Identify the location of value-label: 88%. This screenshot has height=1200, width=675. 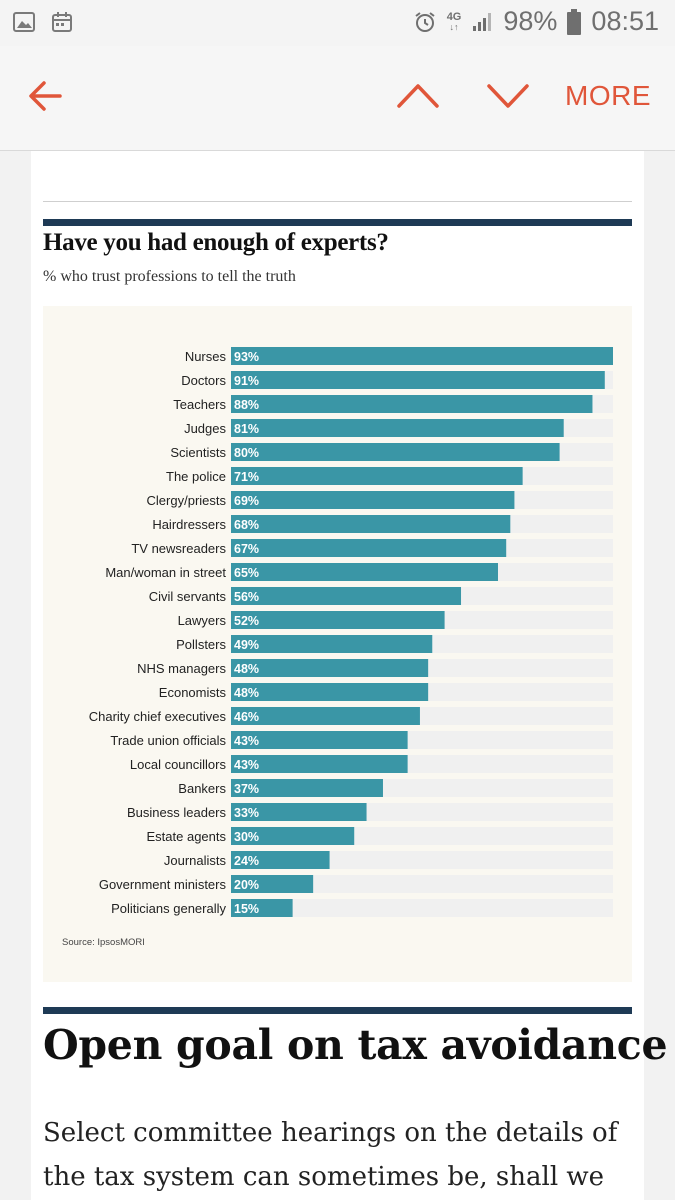
(246, 405).